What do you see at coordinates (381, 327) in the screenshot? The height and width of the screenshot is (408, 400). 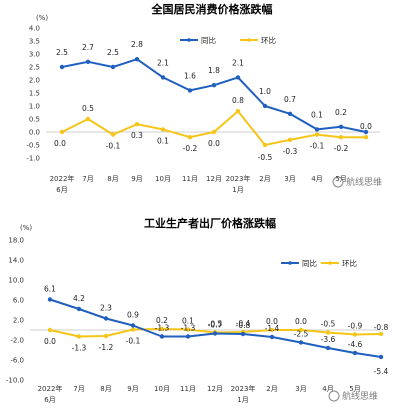 I see `ppi-label-extra: -0.8` at bounding box center [381, 327].